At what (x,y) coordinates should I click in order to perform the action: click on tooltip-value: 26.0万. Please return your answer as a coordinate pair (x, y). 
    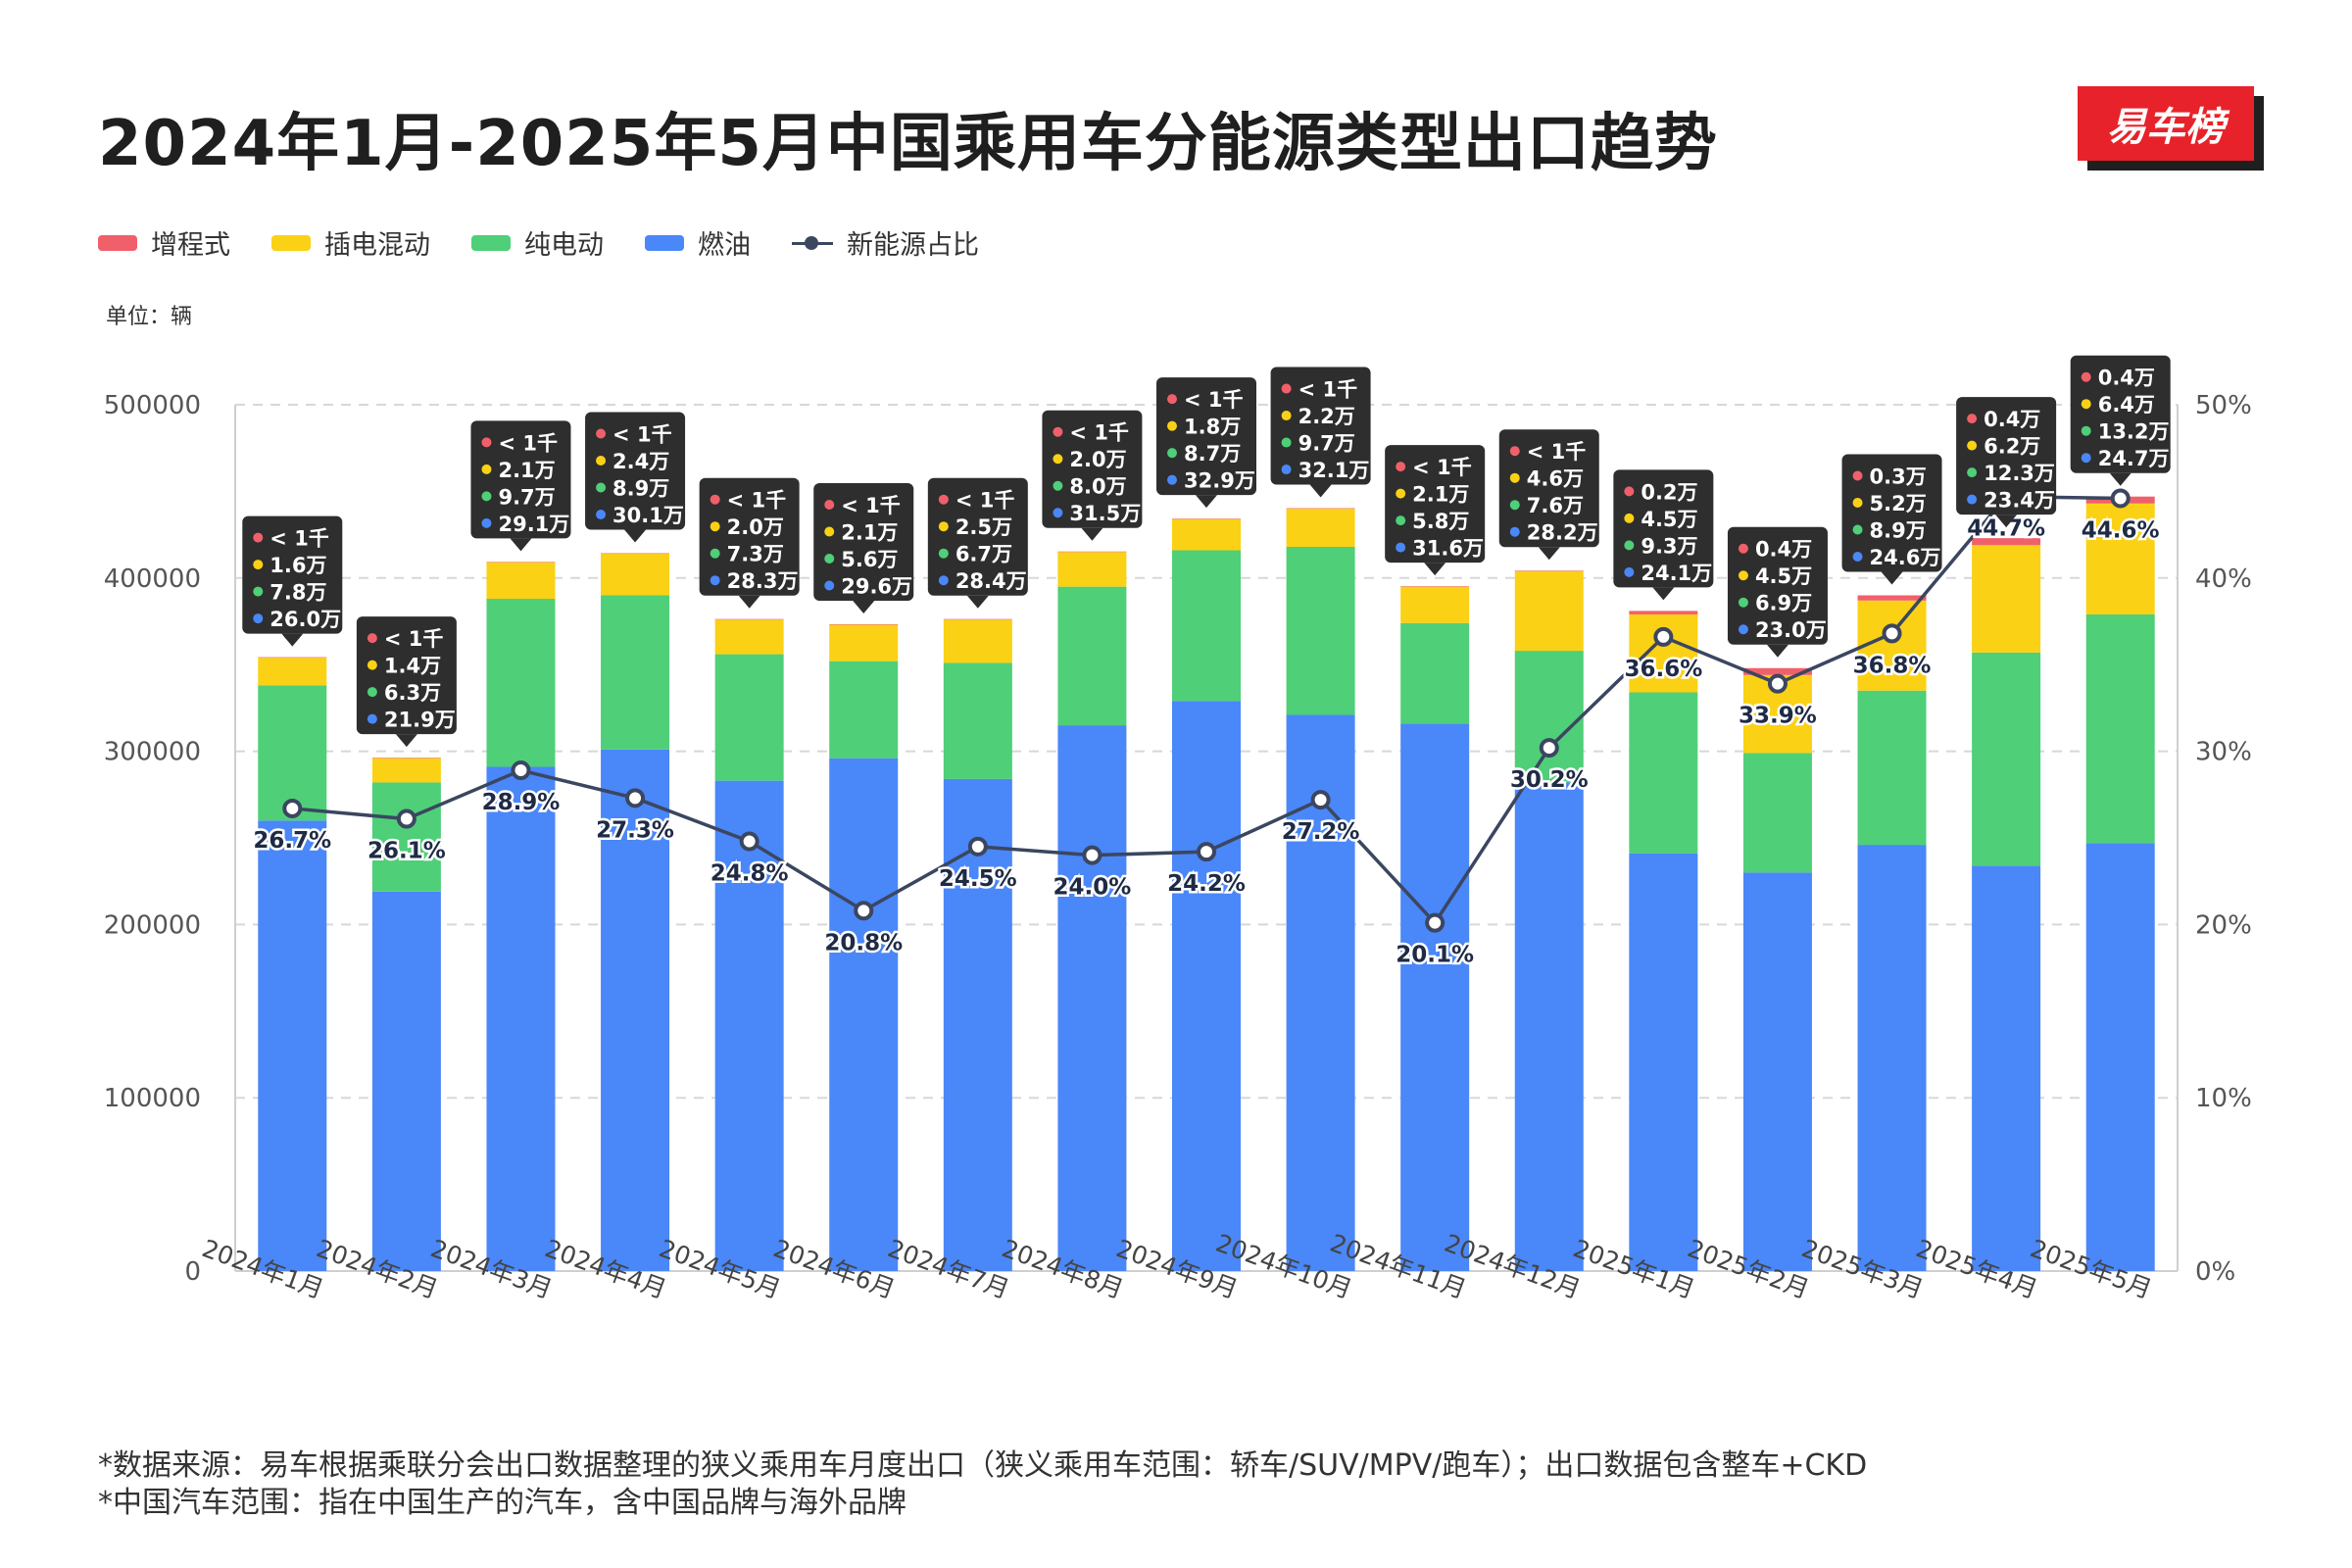
    Looking at the image, I should click on (305, 619).